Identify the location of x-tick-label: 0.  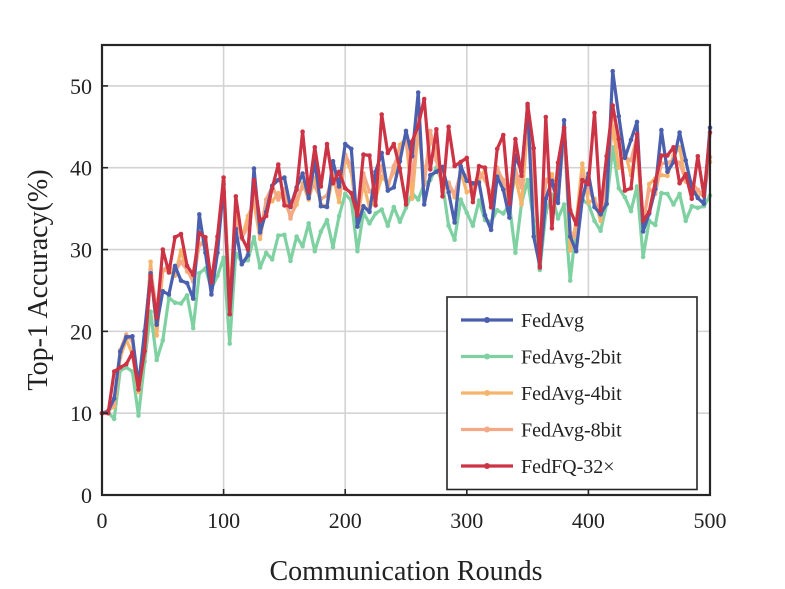
(102, 520).